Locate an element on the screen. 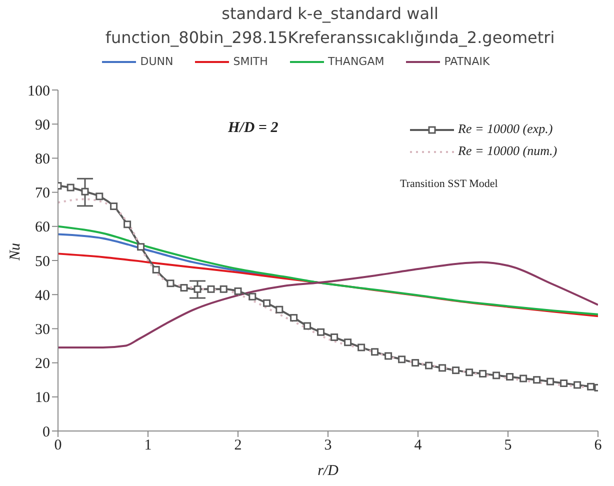 The height and width of the screenshot is (486, 614). y-tick-label: 0 is located at coordinates (46, 432).